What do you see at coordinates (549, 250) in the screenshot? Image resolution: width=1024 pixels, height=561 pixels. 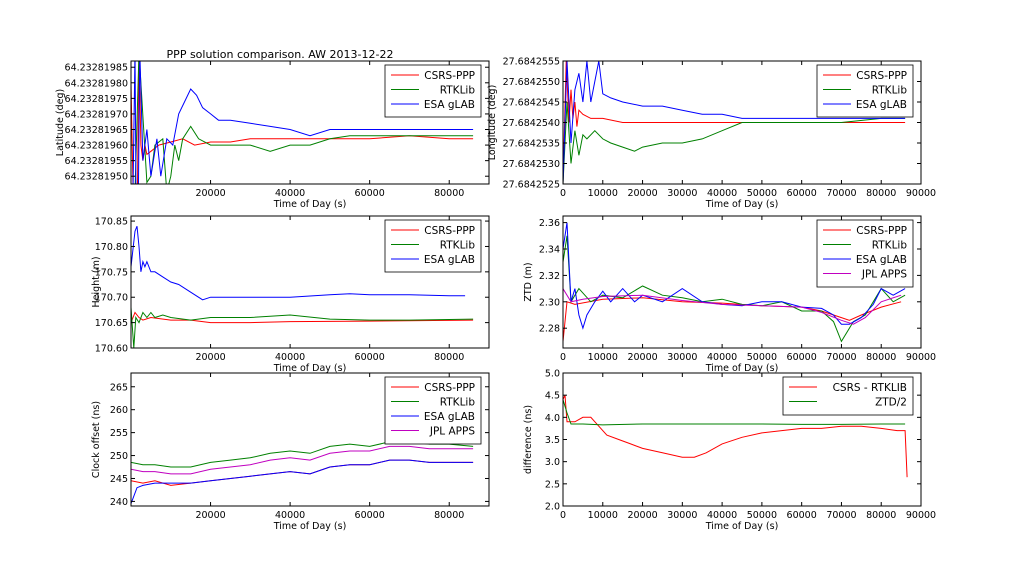 I see `y-tick-label: 2.34` at bounding box center [549, 250].